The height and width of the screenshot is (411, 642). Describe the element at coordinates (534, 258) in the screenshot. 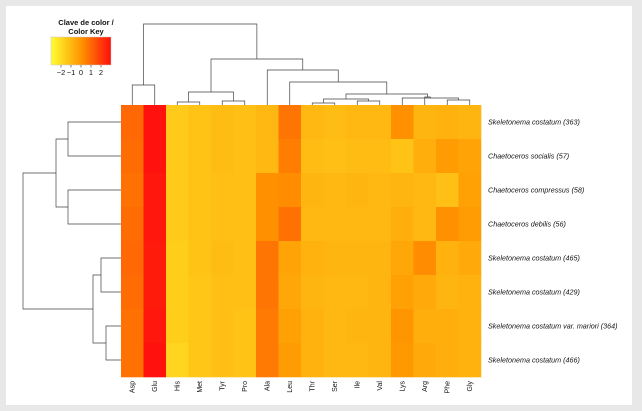

I see `row-label: Skeletonema costatum (465)` at that location.